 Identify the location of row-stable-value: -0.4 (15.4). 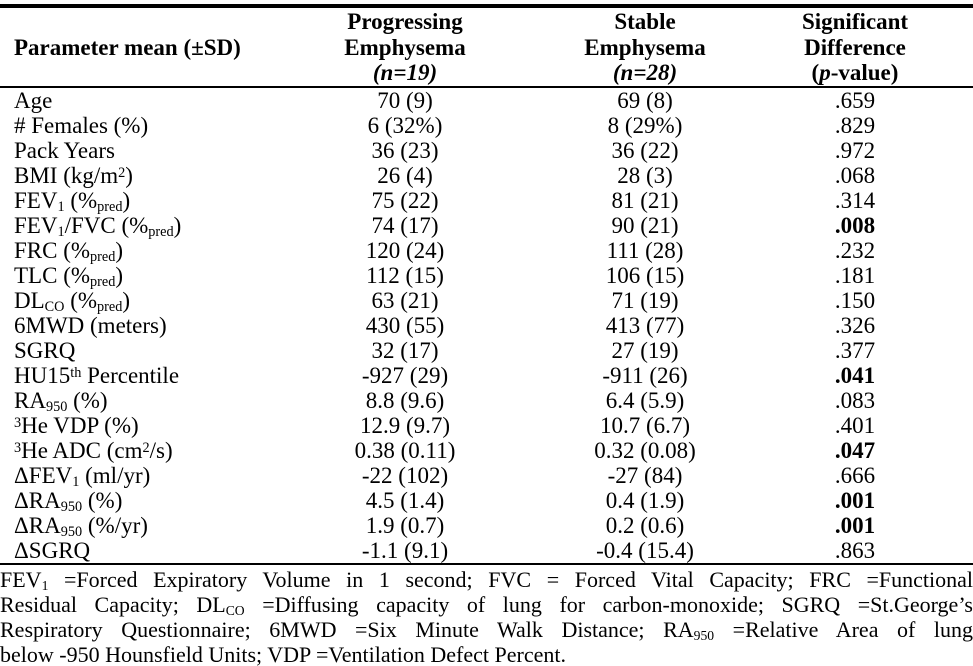
(645, 550).